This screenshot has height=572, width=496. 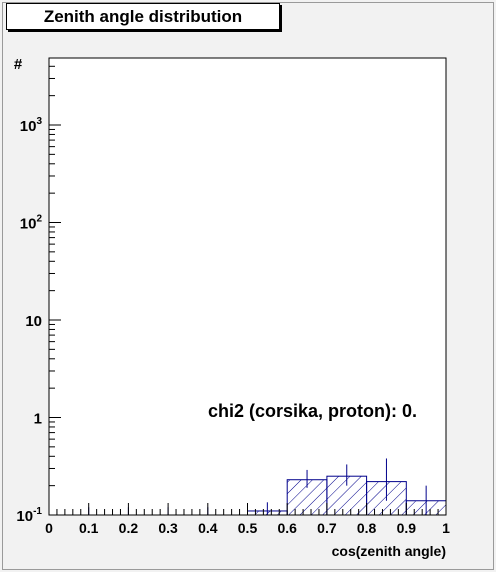 I want to click on x-tick-label: 0.8, so click(x=367, y=528).